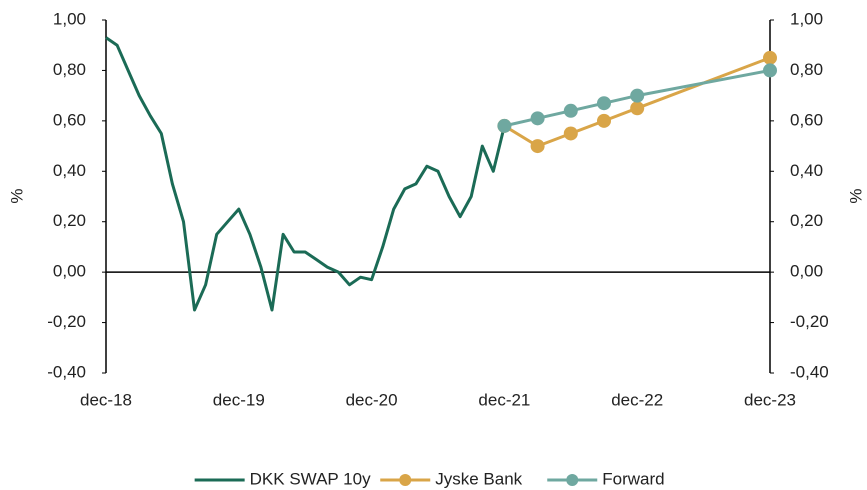  What do you see at coordinates (16, 195) in the screenshot?
I see `y-axis-label: %` at bounding box center [16, 195].